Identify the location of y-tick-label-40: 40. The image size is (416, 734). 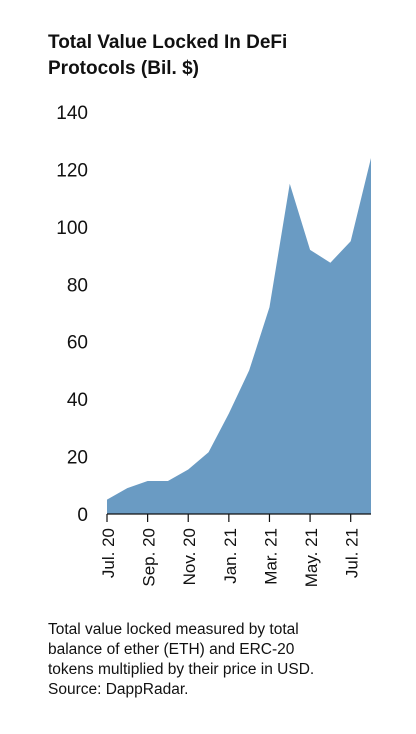
(77, 400).